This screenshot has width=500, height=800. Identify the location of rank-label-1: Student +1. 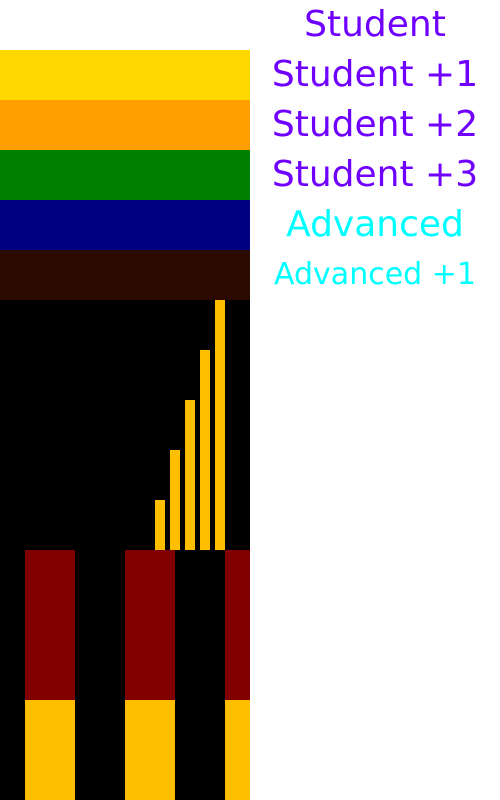
(375, 74).